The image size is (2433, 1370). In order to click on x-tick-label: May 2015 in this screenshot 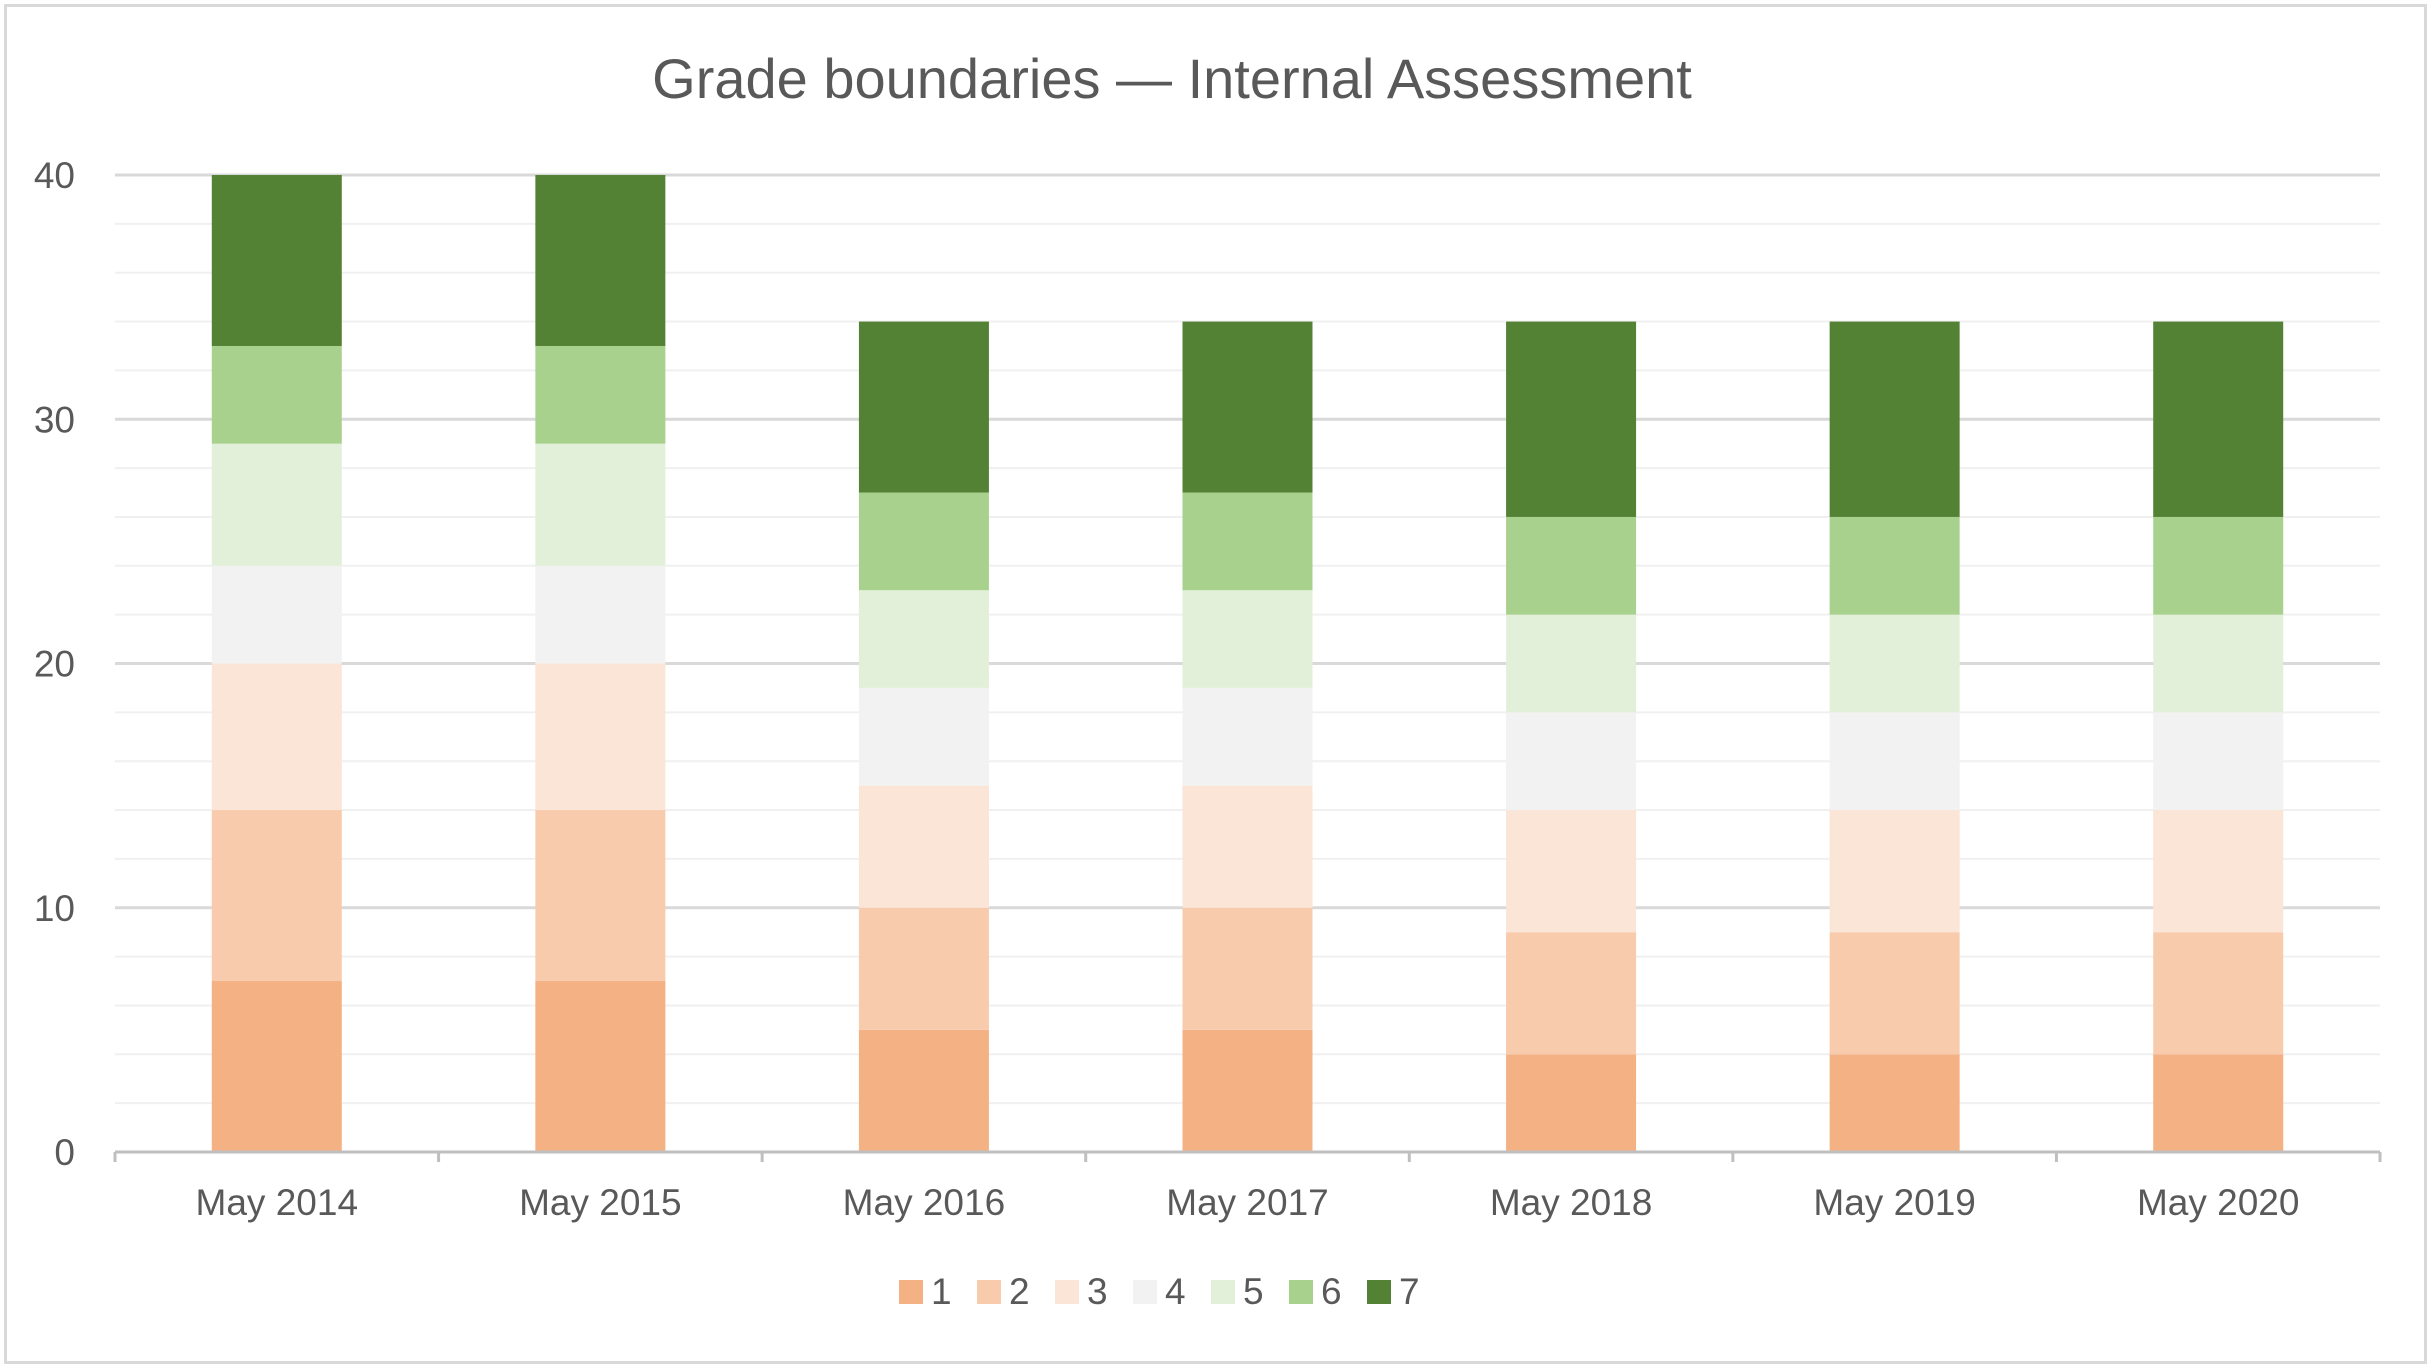, I will do `click(600, 1202)`.